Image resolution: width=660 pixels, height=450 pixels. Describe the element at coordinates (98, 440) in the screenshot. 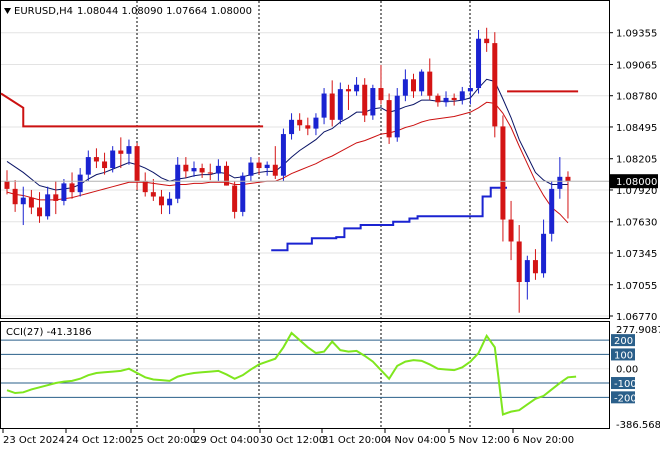

I see `time-tick-label: 24 Oct 12:00` at that location.